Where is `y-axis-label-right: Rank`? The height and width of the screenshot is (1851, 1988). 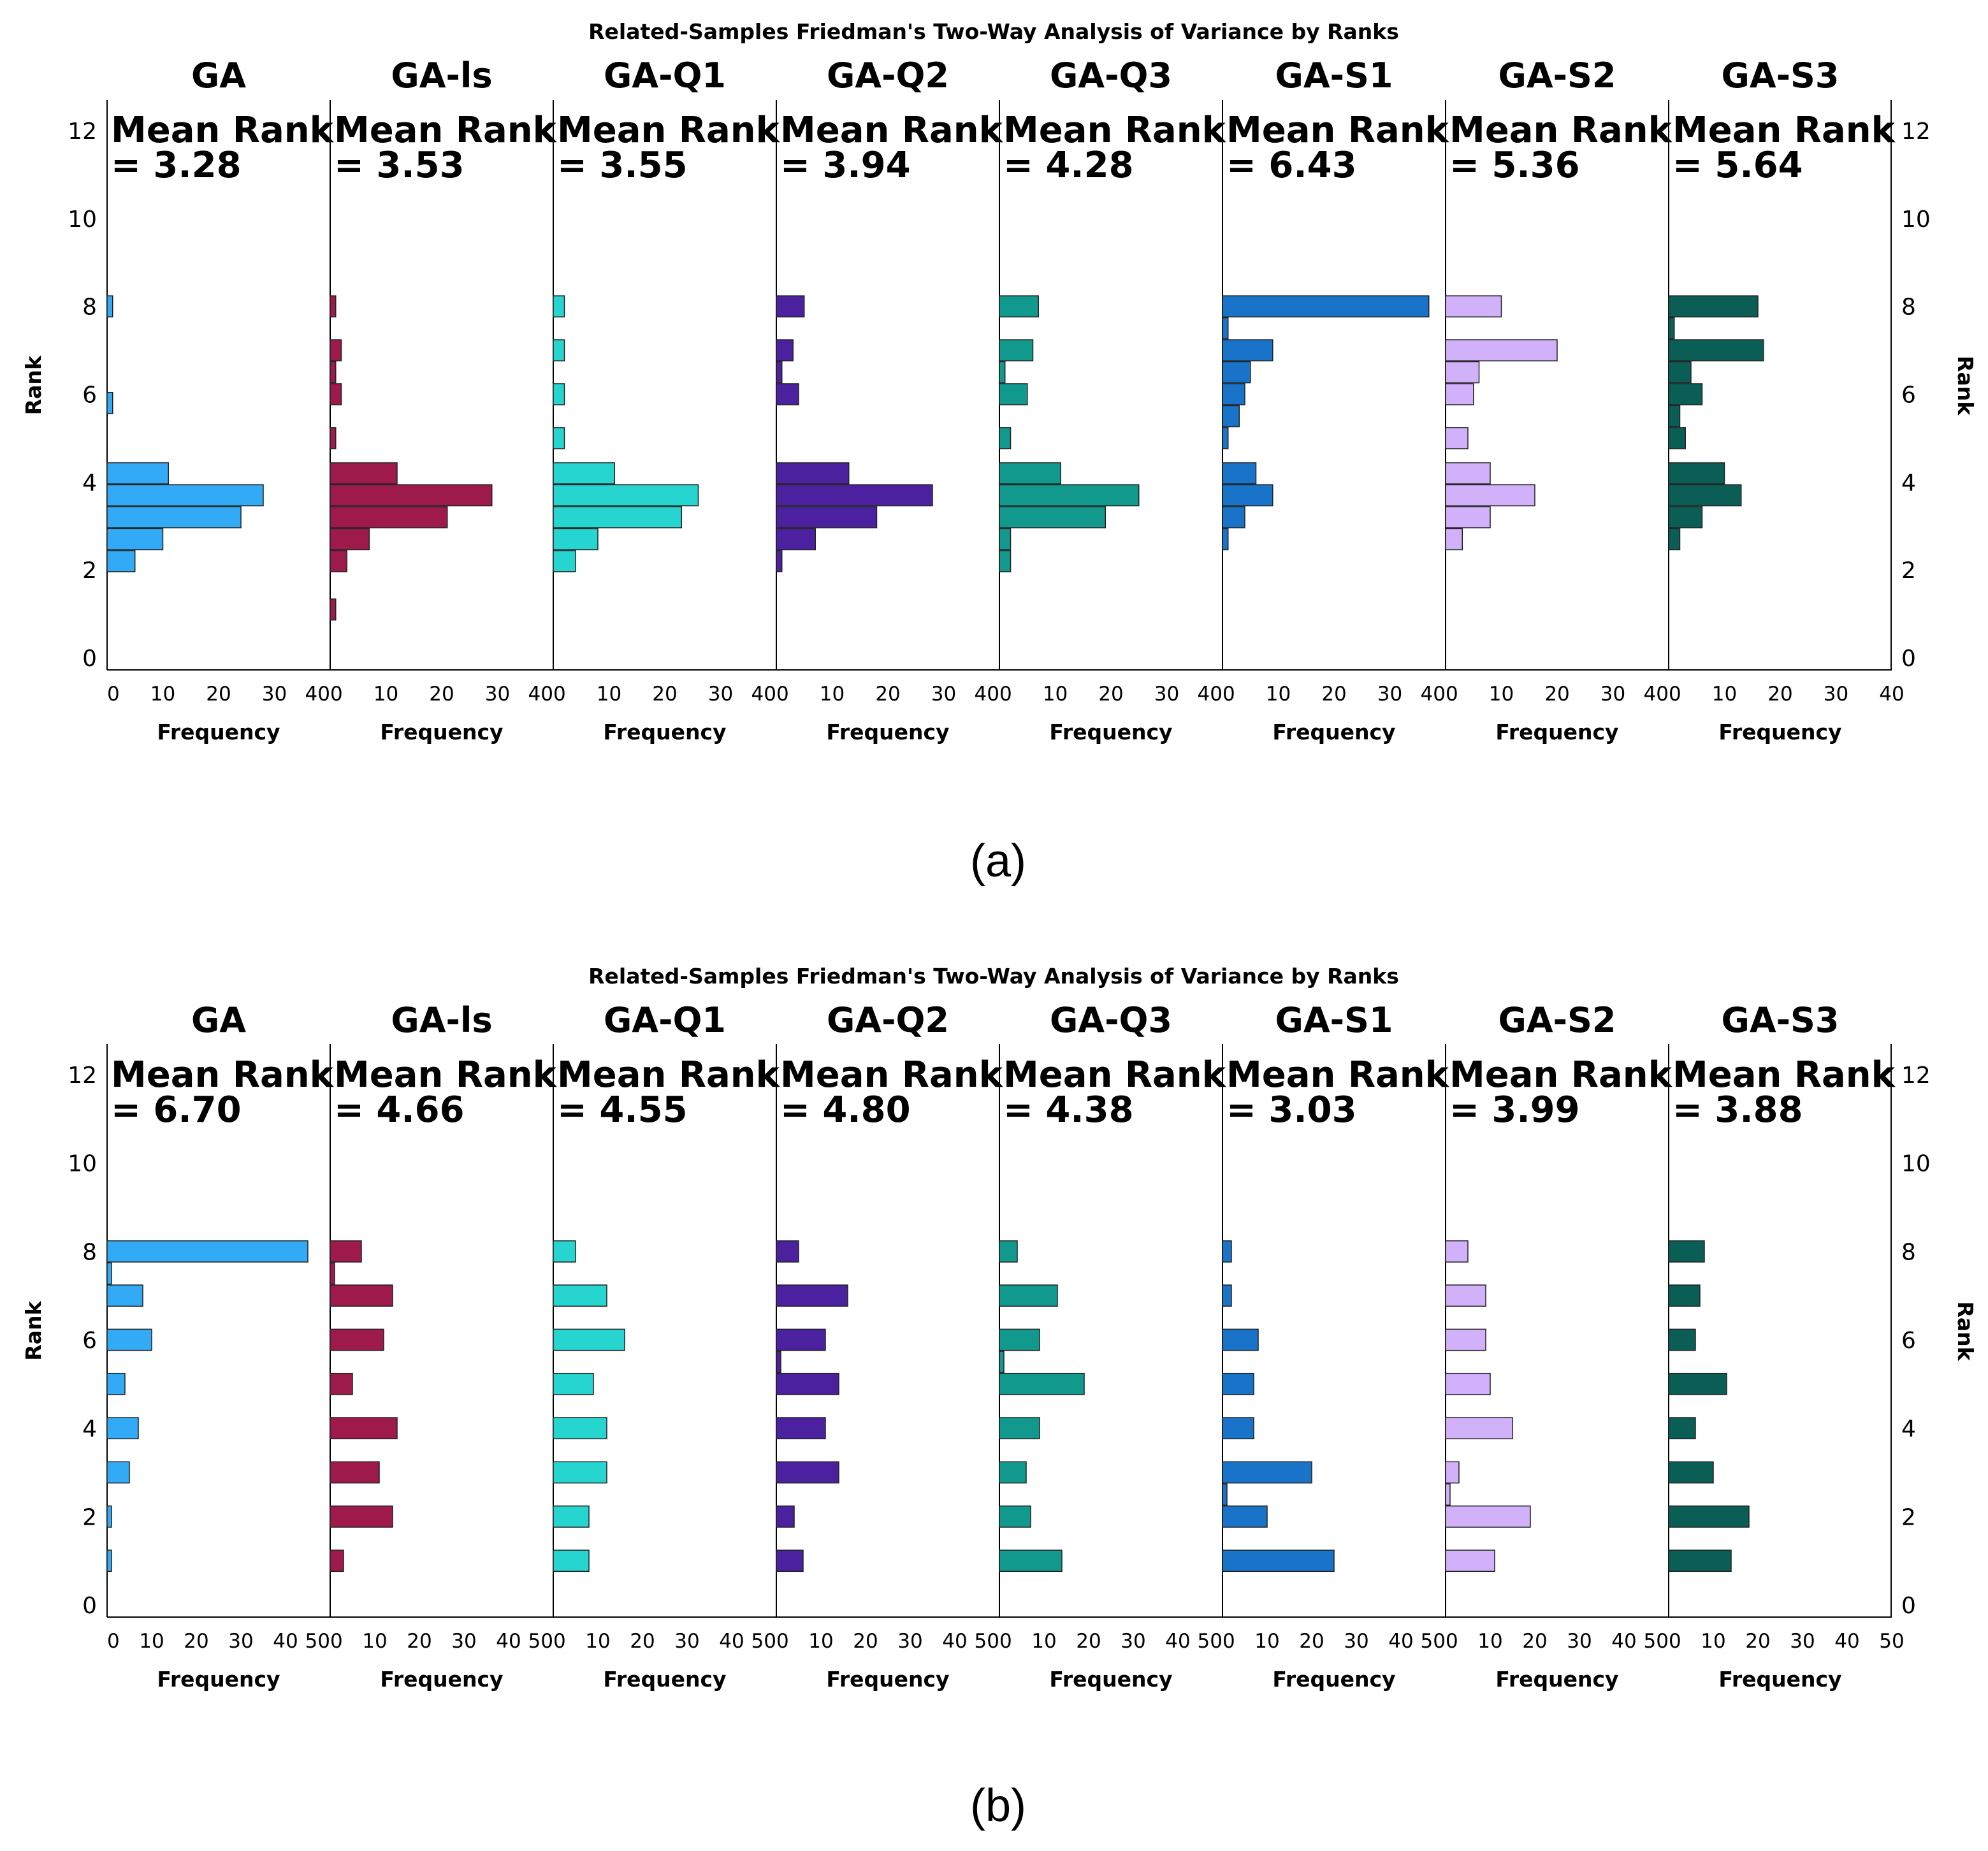 y-axis-label-right: Rank is located at coordinates (1965, 386).